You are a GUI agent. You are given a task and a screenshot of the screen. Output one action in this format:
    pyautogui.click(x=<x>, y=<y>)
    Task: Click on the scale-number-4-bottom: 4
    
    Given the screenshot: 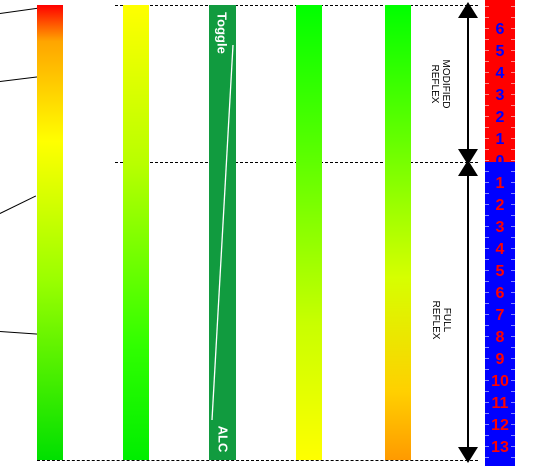 What is the action you would take?
    pyautogui.click(x=500, y=249)
    